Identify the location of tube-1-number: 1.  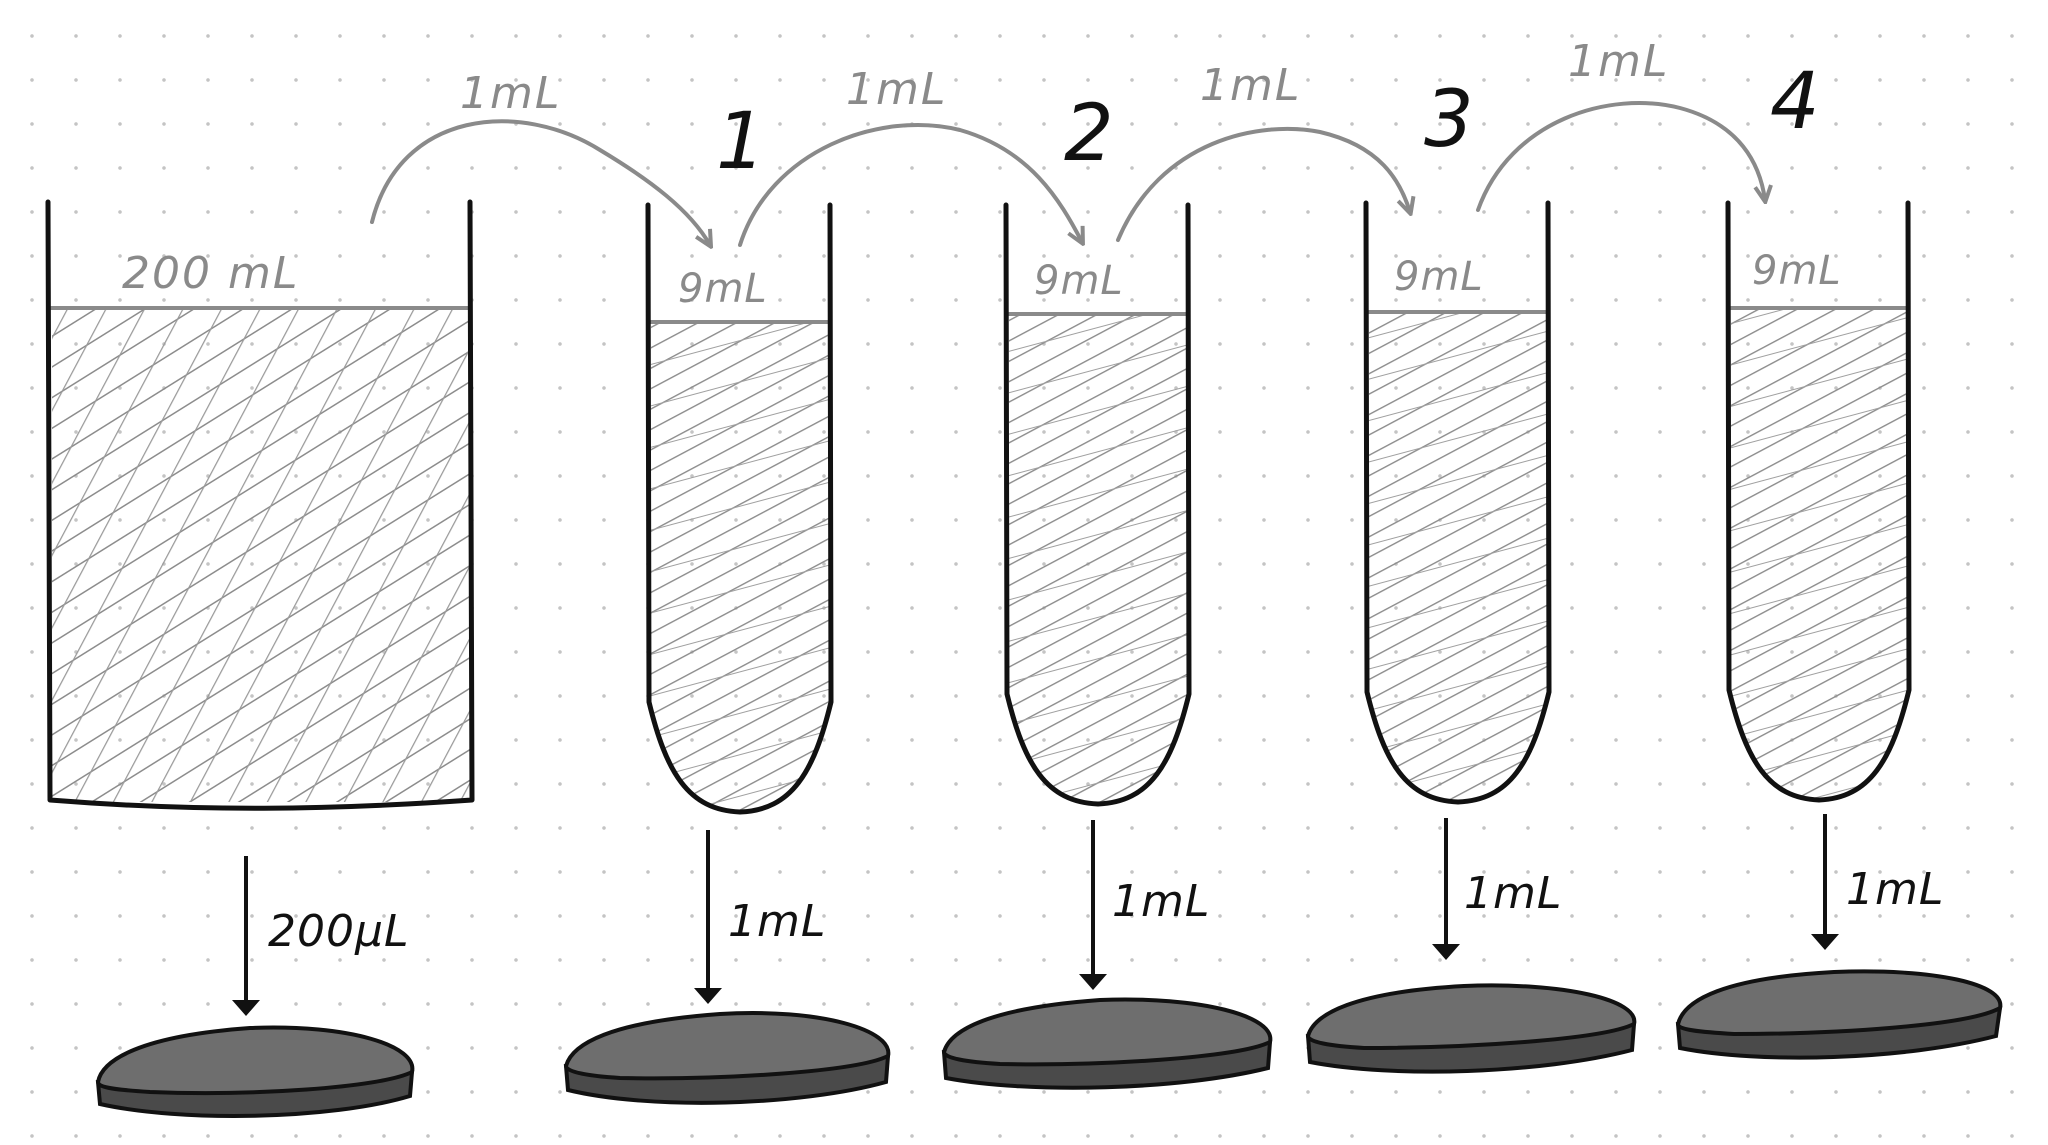
(741, 142).